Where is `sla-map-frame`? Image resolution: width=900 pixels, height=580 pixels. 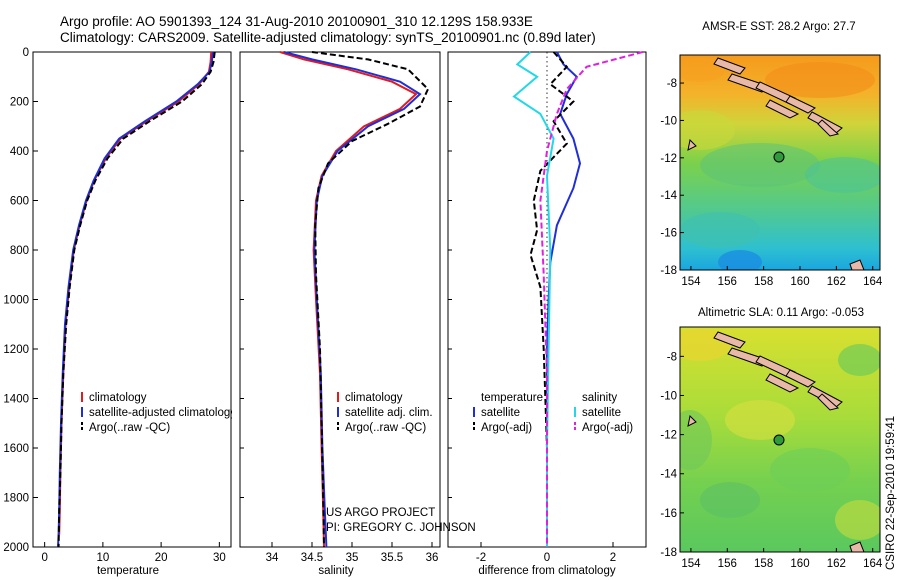
sla-map-frame is located at coordinates (780, 439).